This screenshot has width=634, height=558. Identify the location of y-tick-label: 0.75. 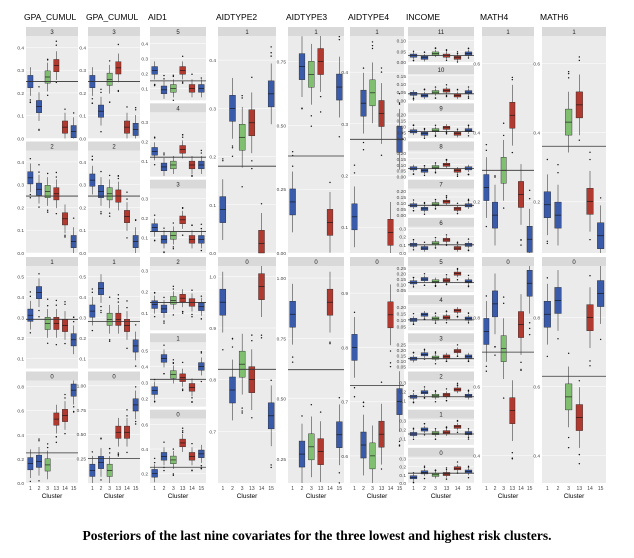
(82, 411).